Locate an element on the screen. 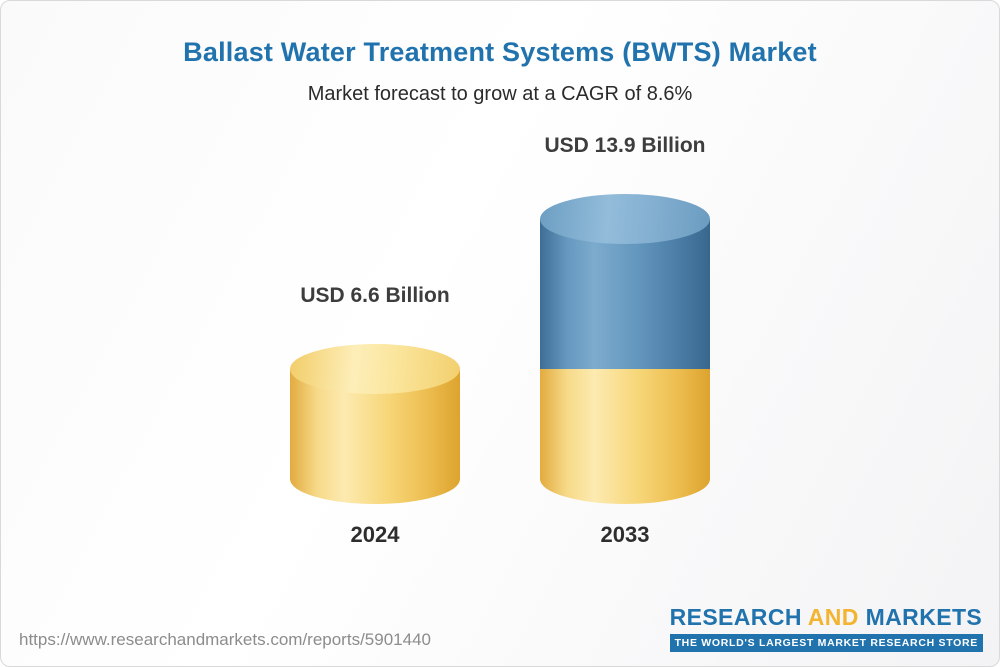 This screenshot has width=1000, height=667. value-label-2024: USD 6.6 Billion is located at coordinates (375, 295).